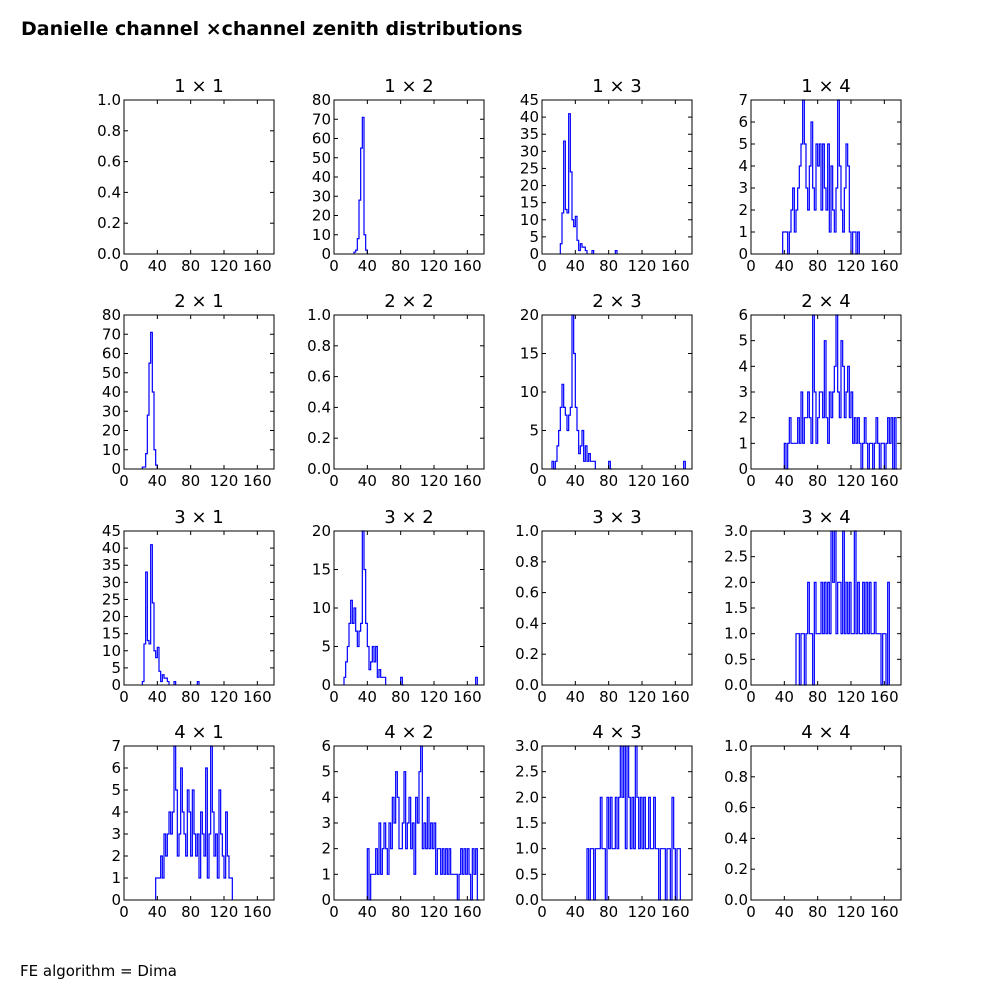  I want to click on y-tick-label: 2.5, so click(736, 557).